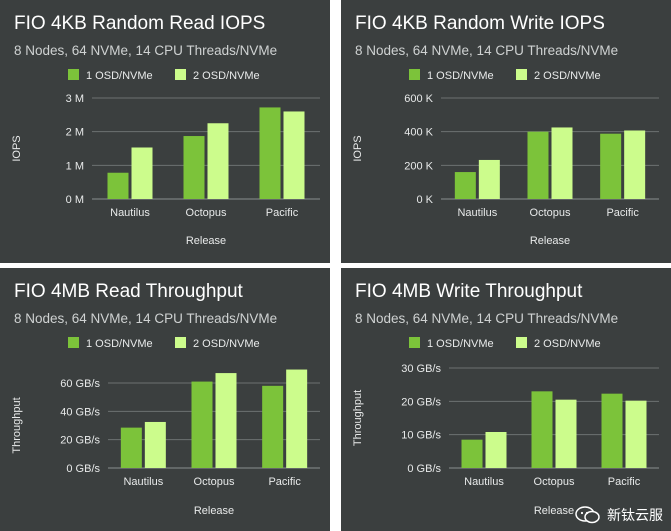 The height and width of the screenshot is (531, 671). What do you see at coordinates (139, 23) in the screenshot?
I see `chart-title: FIO 4KB Random Read IOPS` at bounding box center [139, 23].